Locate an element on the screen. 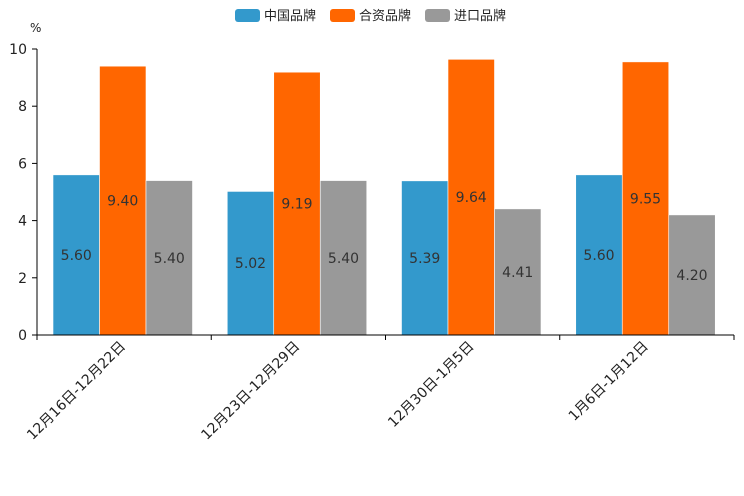 The image size is (744, 496). y-tick-label: 4 is located at coordinates (22, 222).